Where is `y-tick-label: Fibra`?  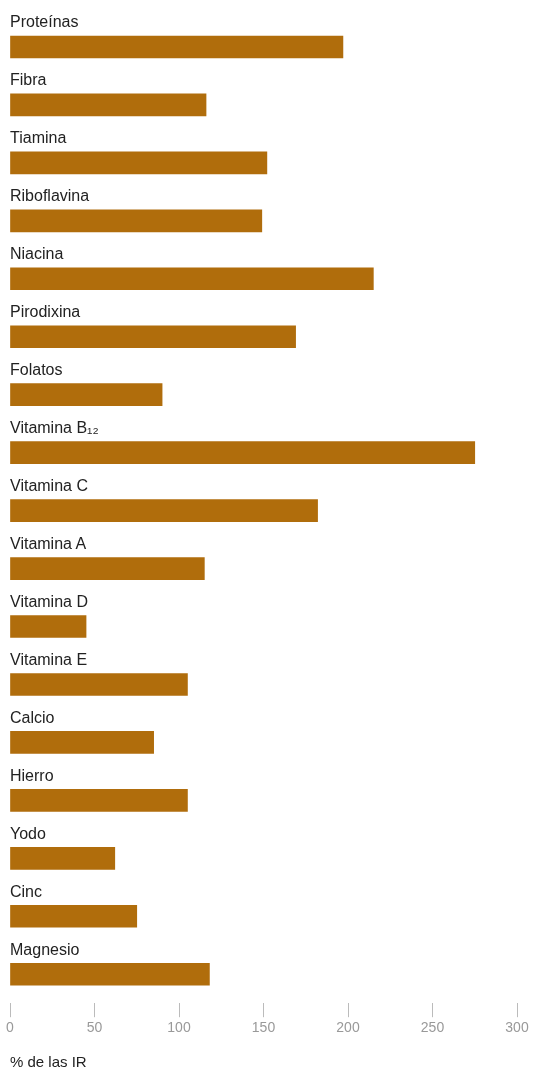
y-tick-label: Fibra is located at coordinates (28, 80).